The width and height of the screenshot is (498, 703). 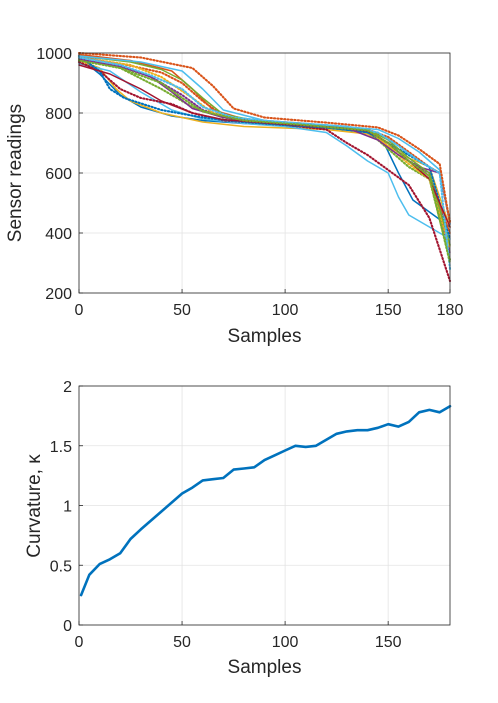 I want to click on y-tick-label: 400, so click(x=58, y=234).